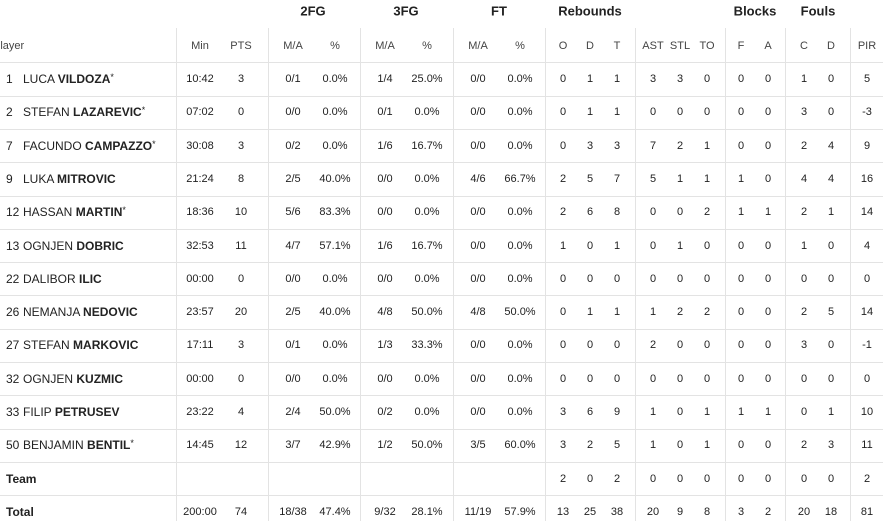 Image resolution: width=883 pixels, height=521 pixels. Describe the element at coordinates (768, 46) in the screenshot. I see `column-header: A` at that location.